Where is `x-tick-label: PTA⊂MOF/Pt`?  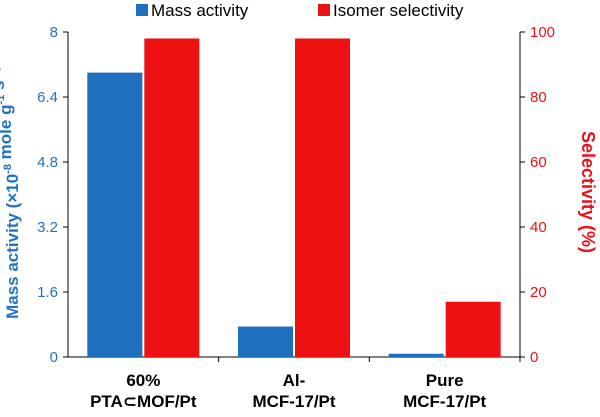 x-tick-label: PTA⊂MOF/Pt is located at coordinates (143, 401).